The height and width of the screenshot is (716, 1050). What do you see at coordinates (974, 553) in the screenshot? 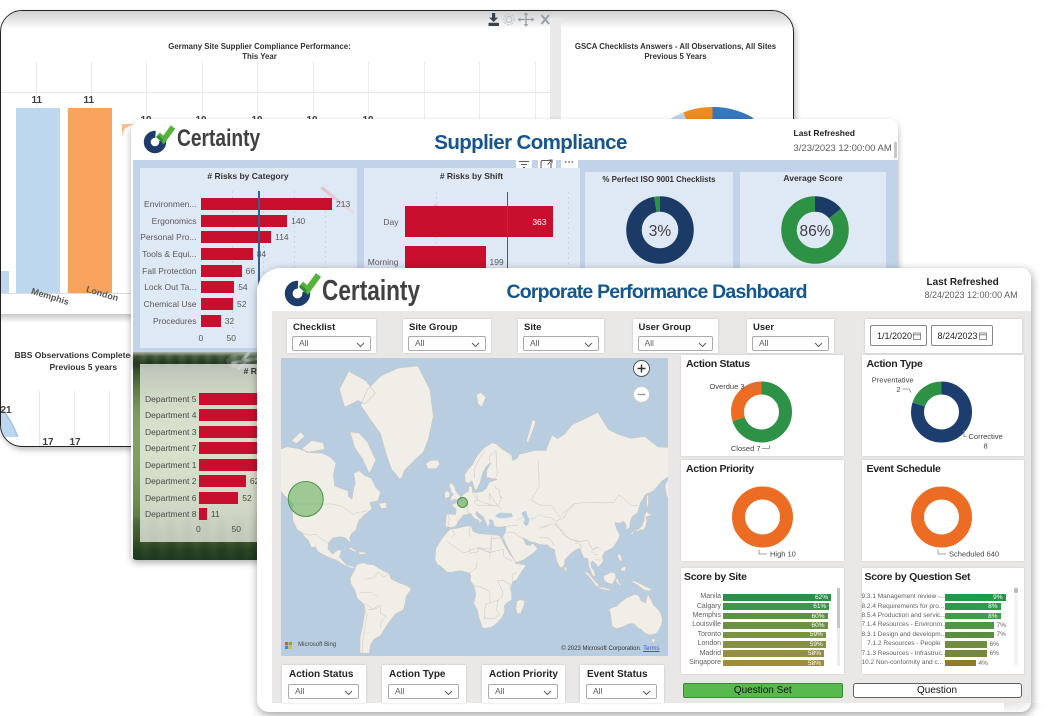
I see `svg-text: Scheduled 640` at bounding box center [974, 553].